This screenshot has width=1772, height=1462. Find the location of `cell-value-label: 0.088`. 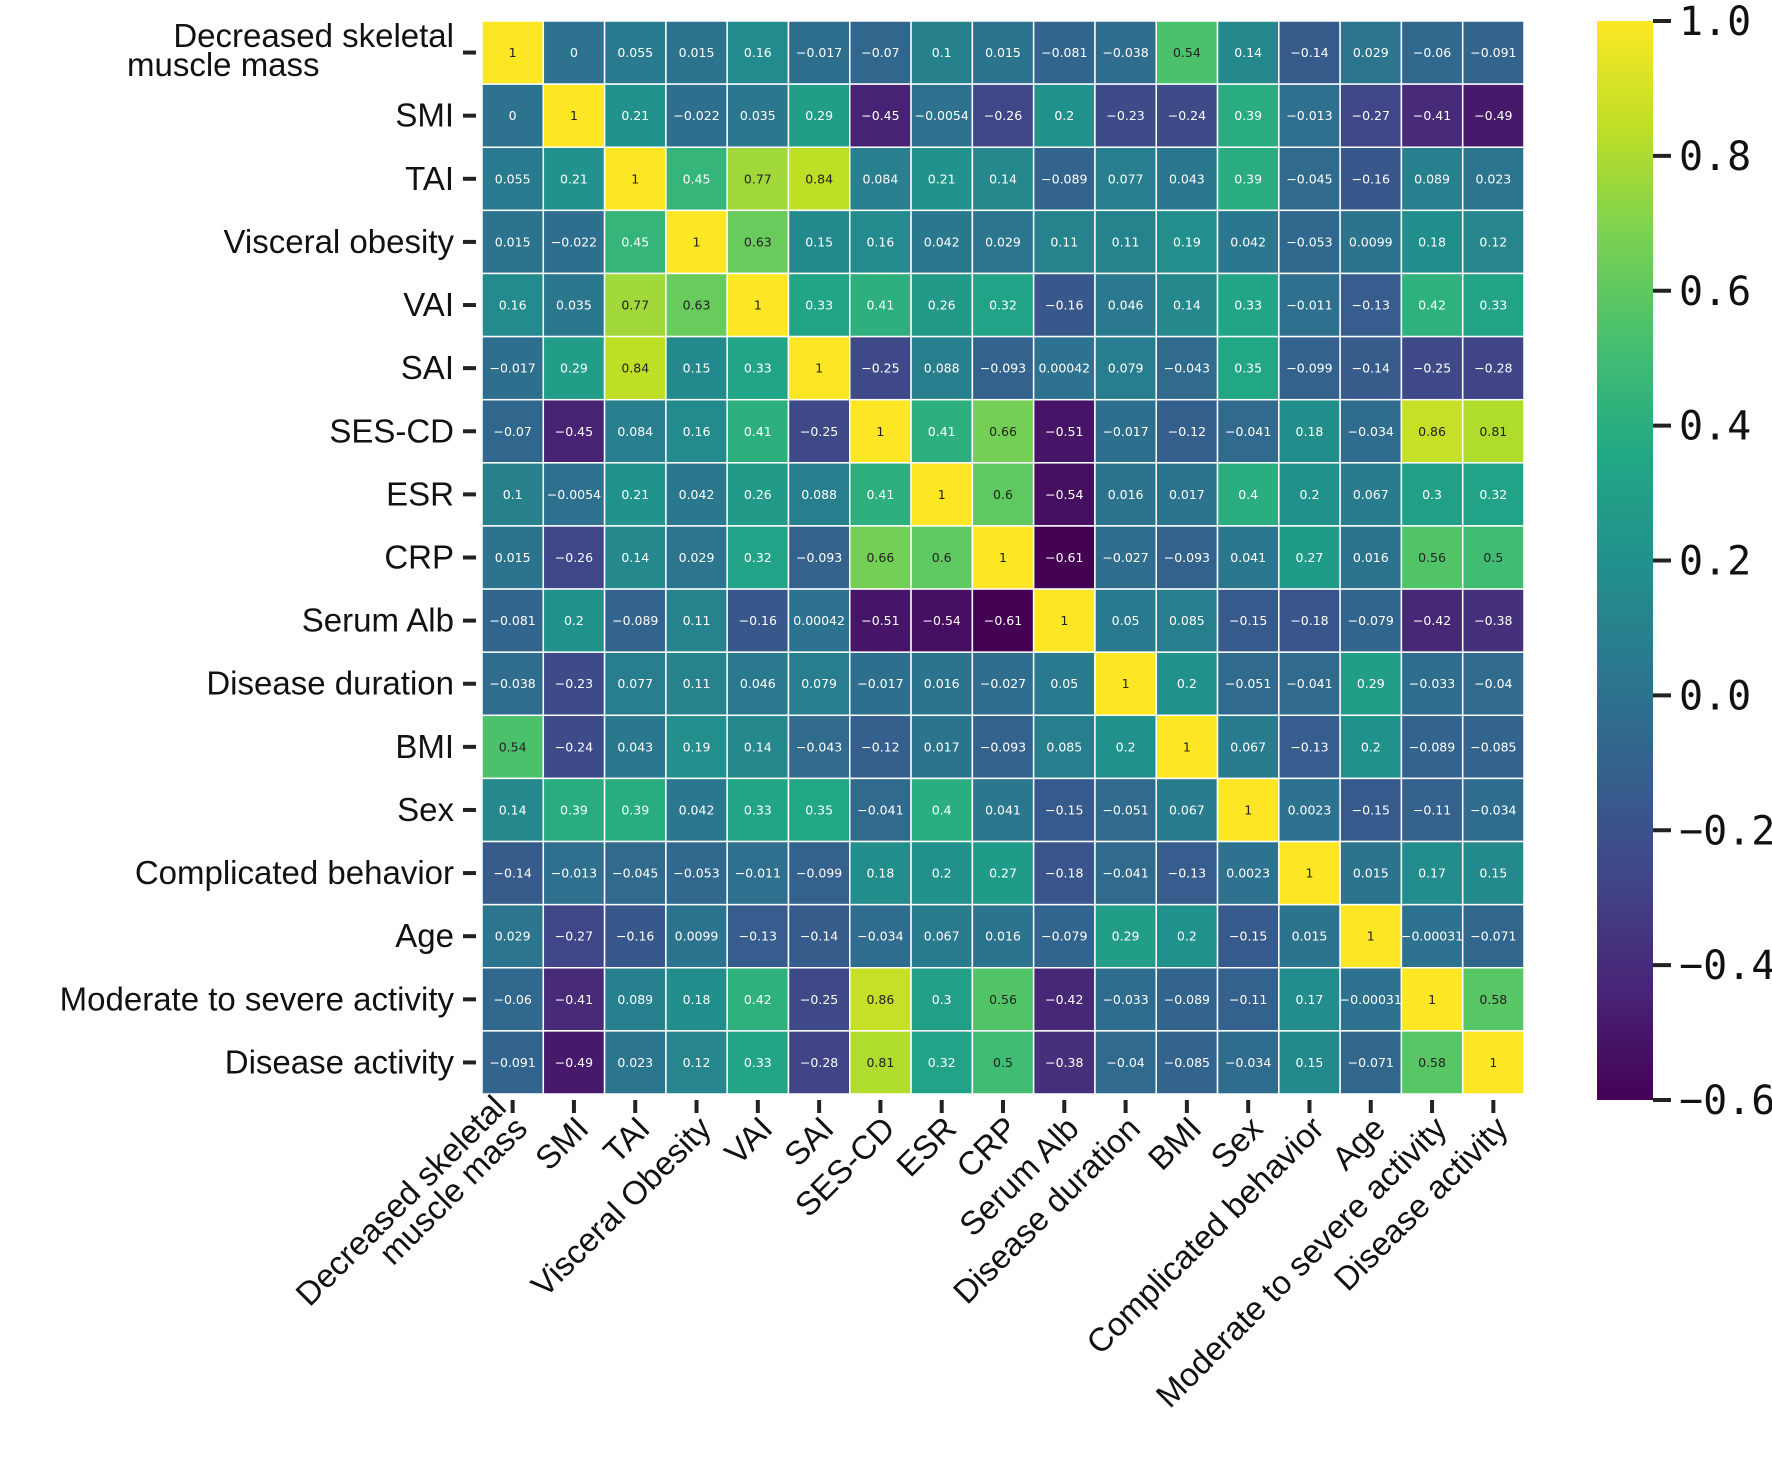

cell-value-label: 0.088 is located at coordinates (819, 494).